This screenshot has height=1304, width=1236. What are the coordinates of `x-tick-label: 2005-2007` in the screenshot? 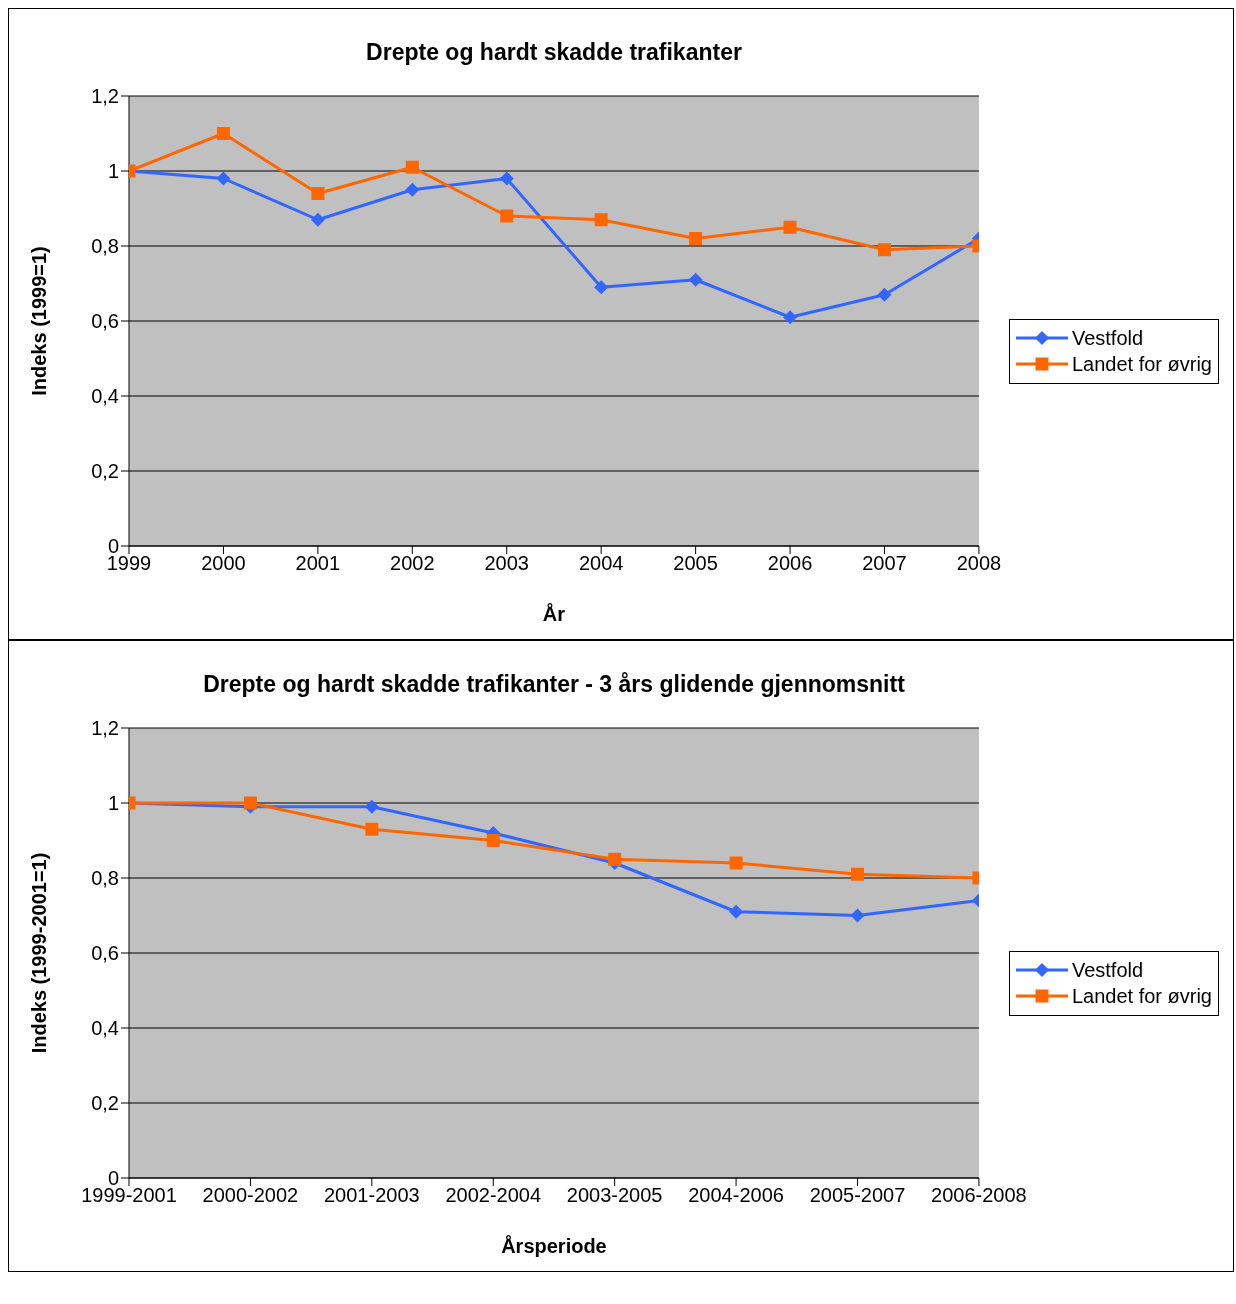 It's located at (857, 1195).